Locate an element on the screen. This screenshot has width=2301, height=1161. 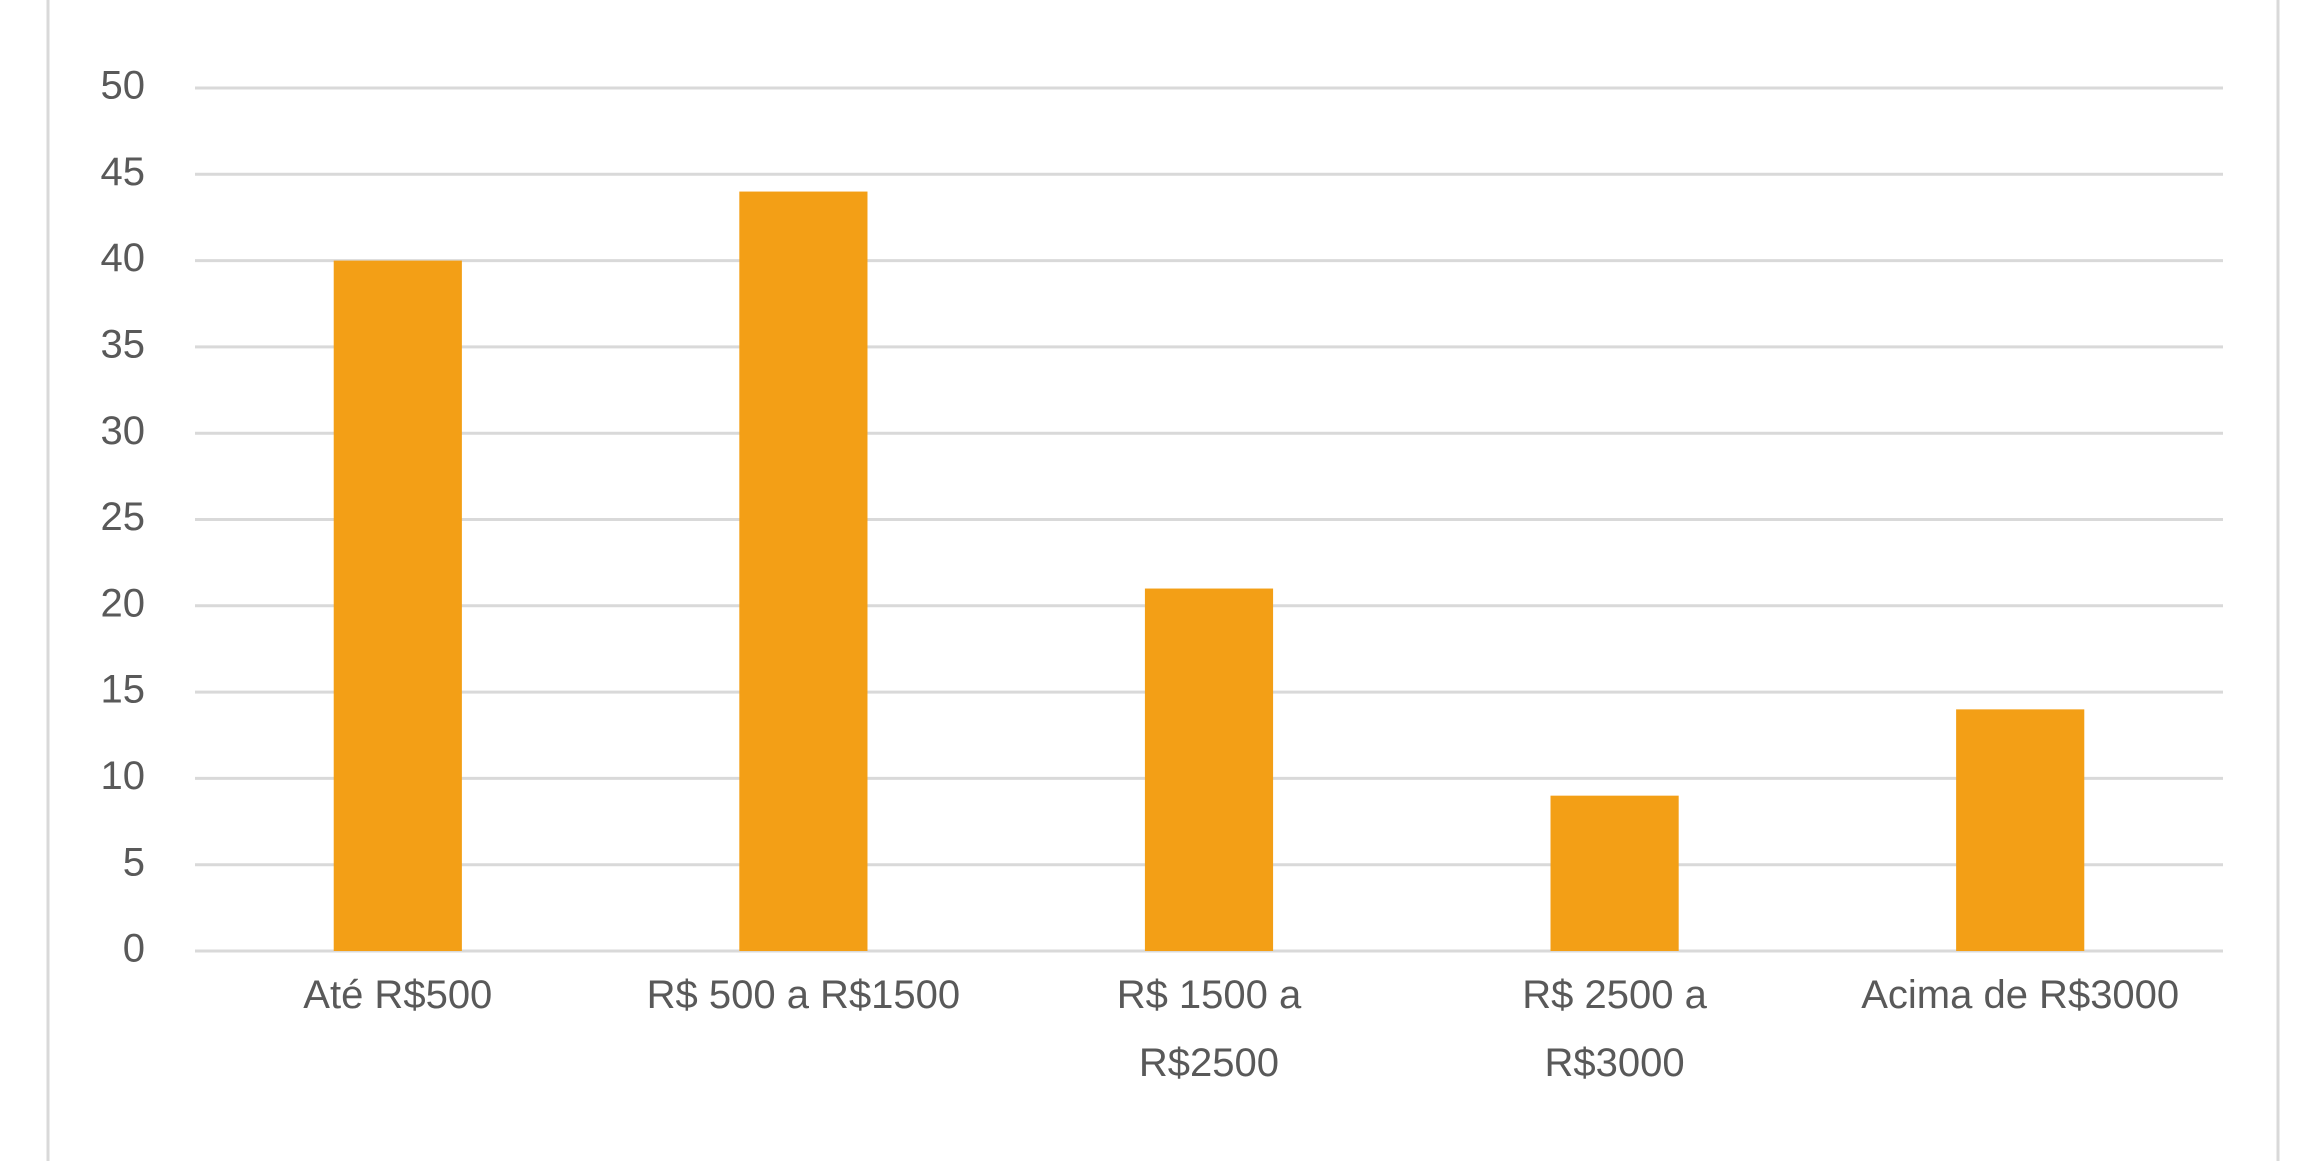
x-tick-label: R$ 500 a R$1500 is located at coordinates (803, 995).